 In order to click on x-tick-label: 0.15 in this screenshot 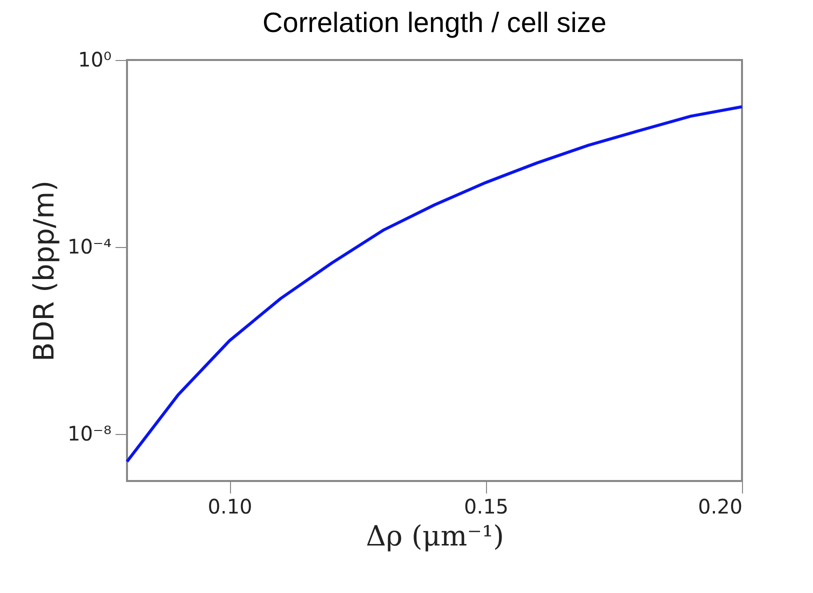, I will do `click(486, 506)`.